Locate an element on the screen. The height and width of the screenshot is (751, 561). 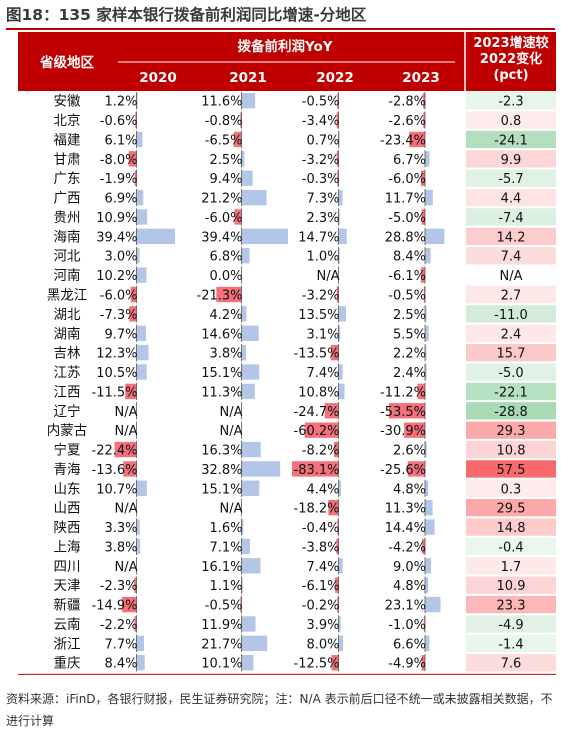
value-2022: 7.3% is located at coordinates (322, 199).